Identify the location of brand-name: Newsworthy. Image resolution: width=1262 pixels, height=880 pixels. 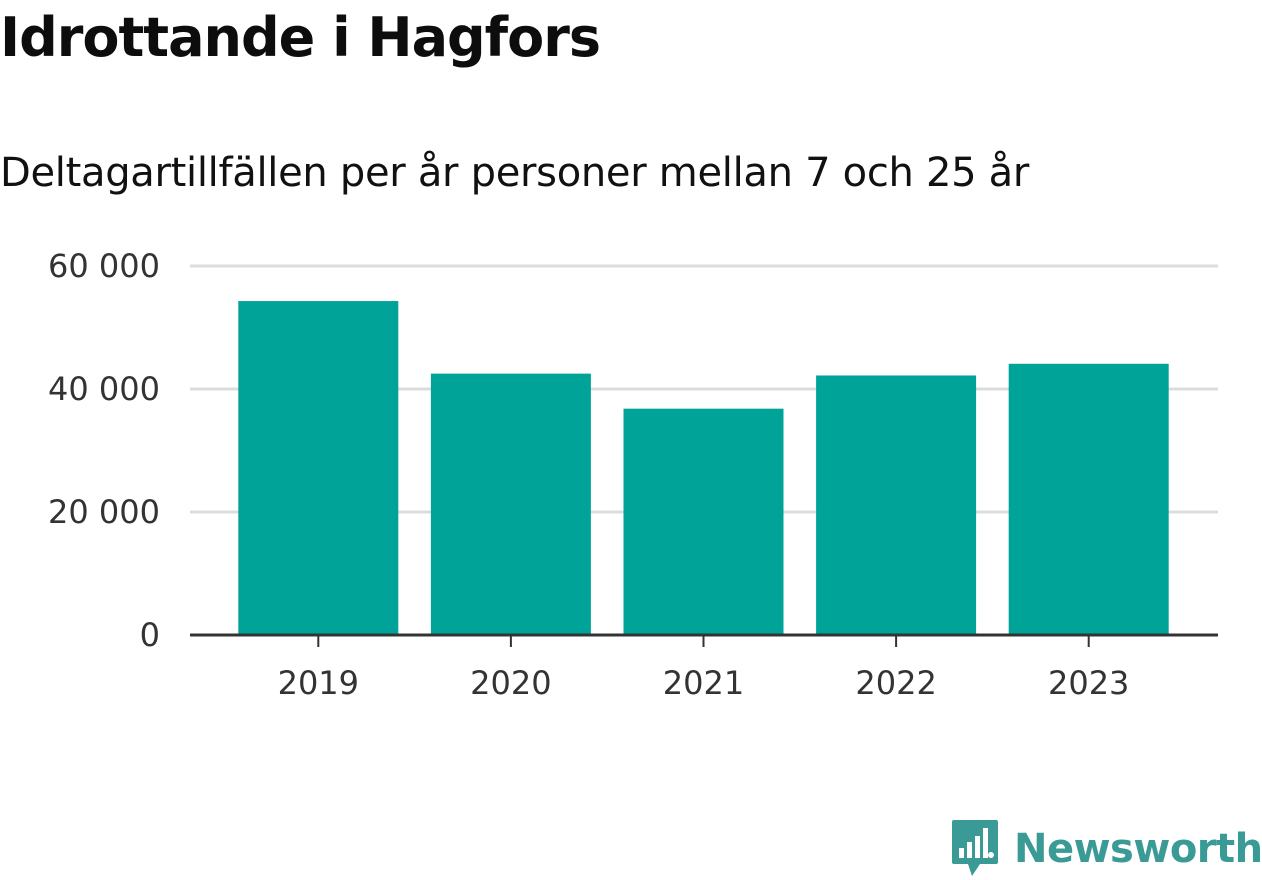
(1138, 849).